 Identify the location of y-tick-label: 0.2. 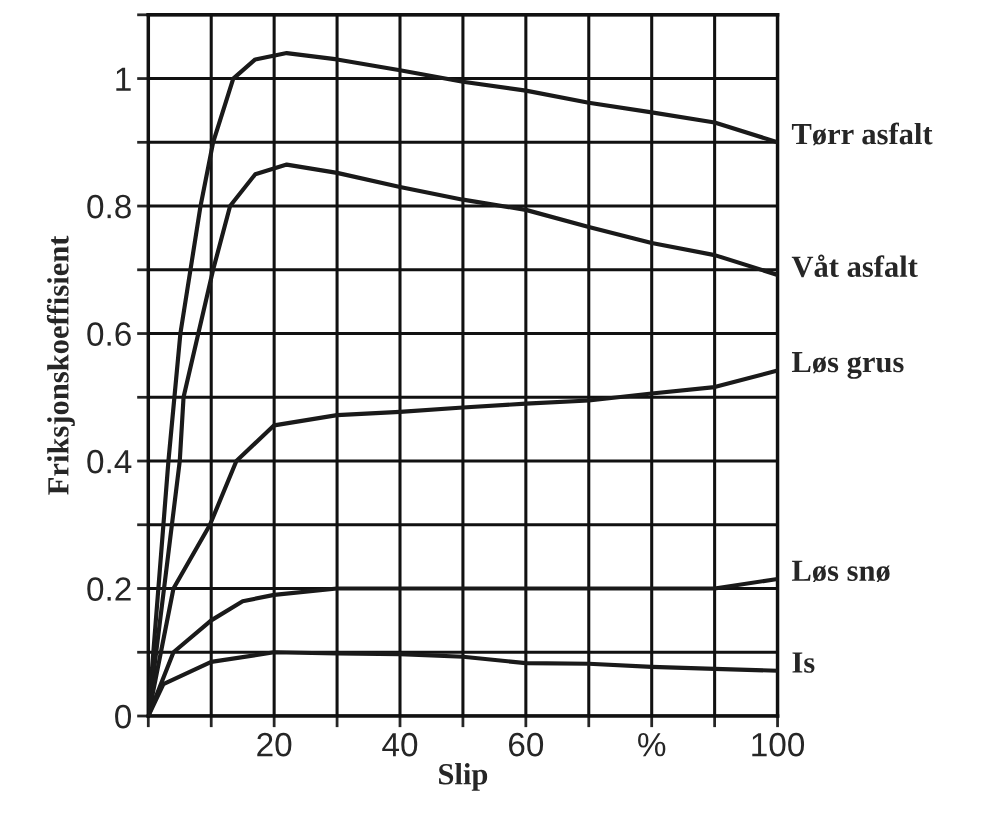
(109, 589).